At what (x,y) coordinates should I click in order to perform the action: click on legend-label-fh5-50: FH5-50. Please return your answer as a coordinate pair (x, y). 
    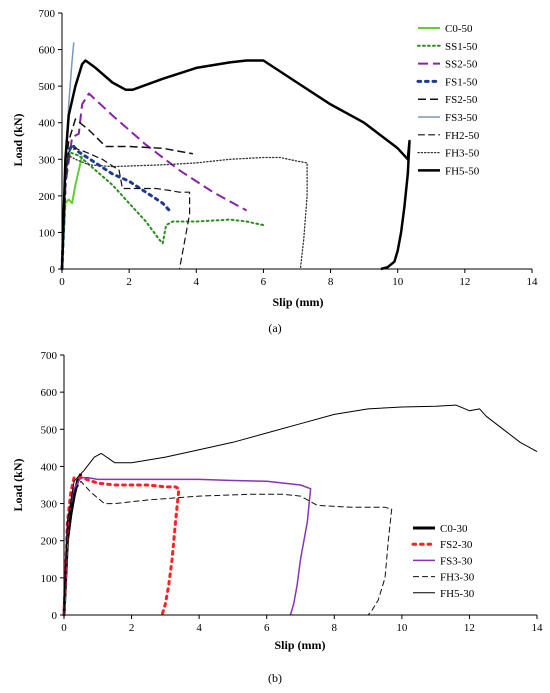
    Looking at the image, I should click on (462, 171).